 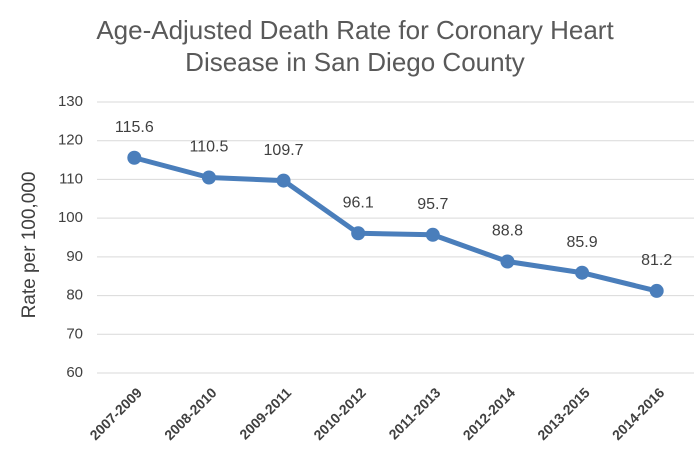 I want to click on x-tick-label: 2010-2012, so click(x=339, y=413).